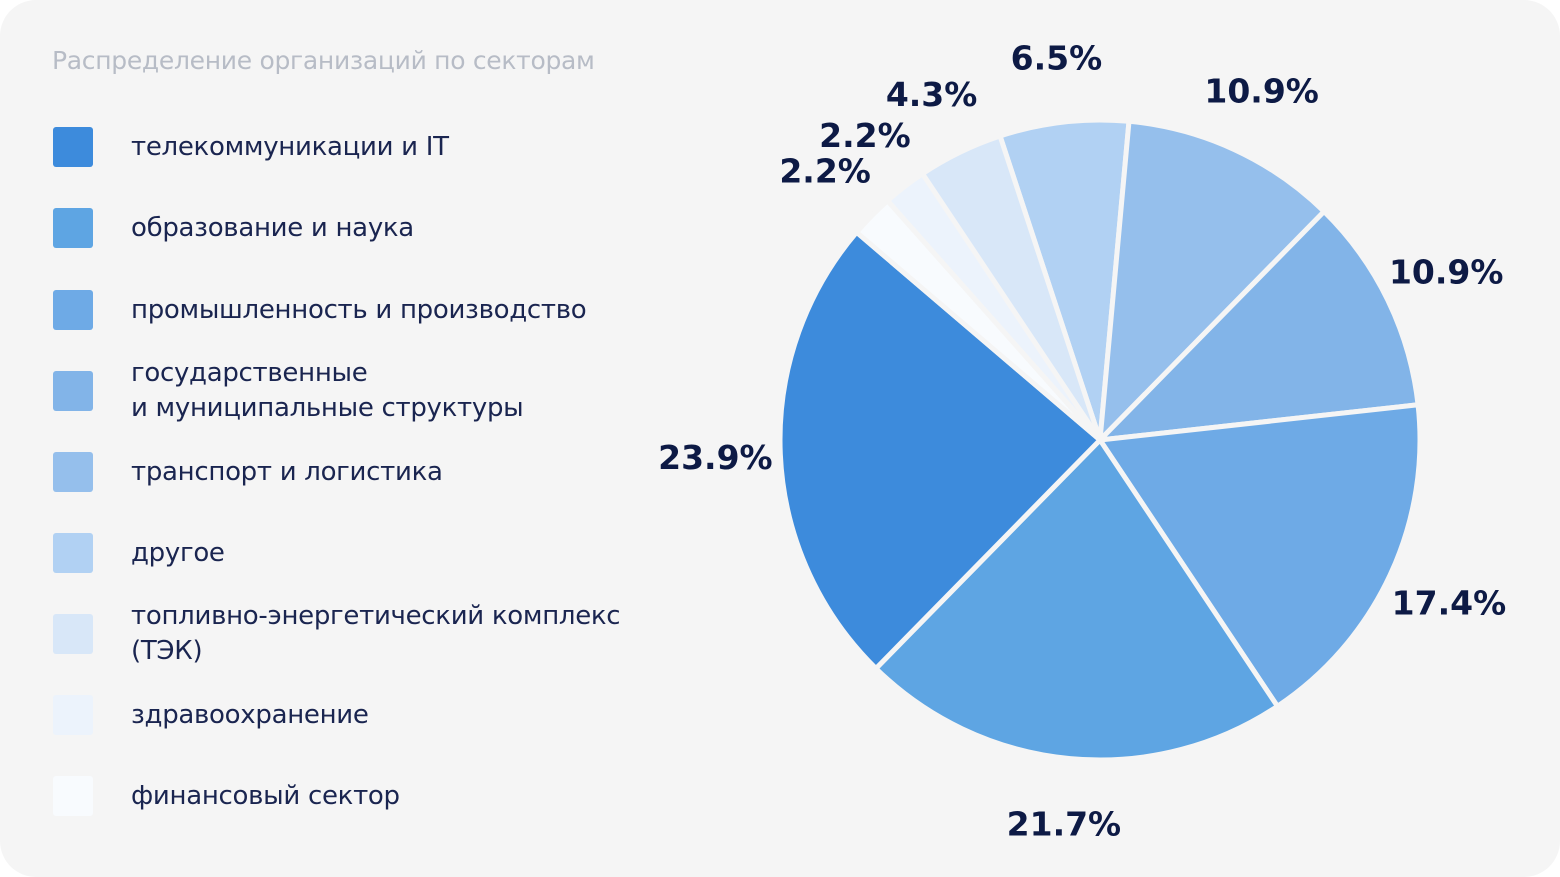  What do you see at coordinates (359, 309) in the screenshot?
I see `legend-label: промышленность и производство` at bounding box center [359, 309].